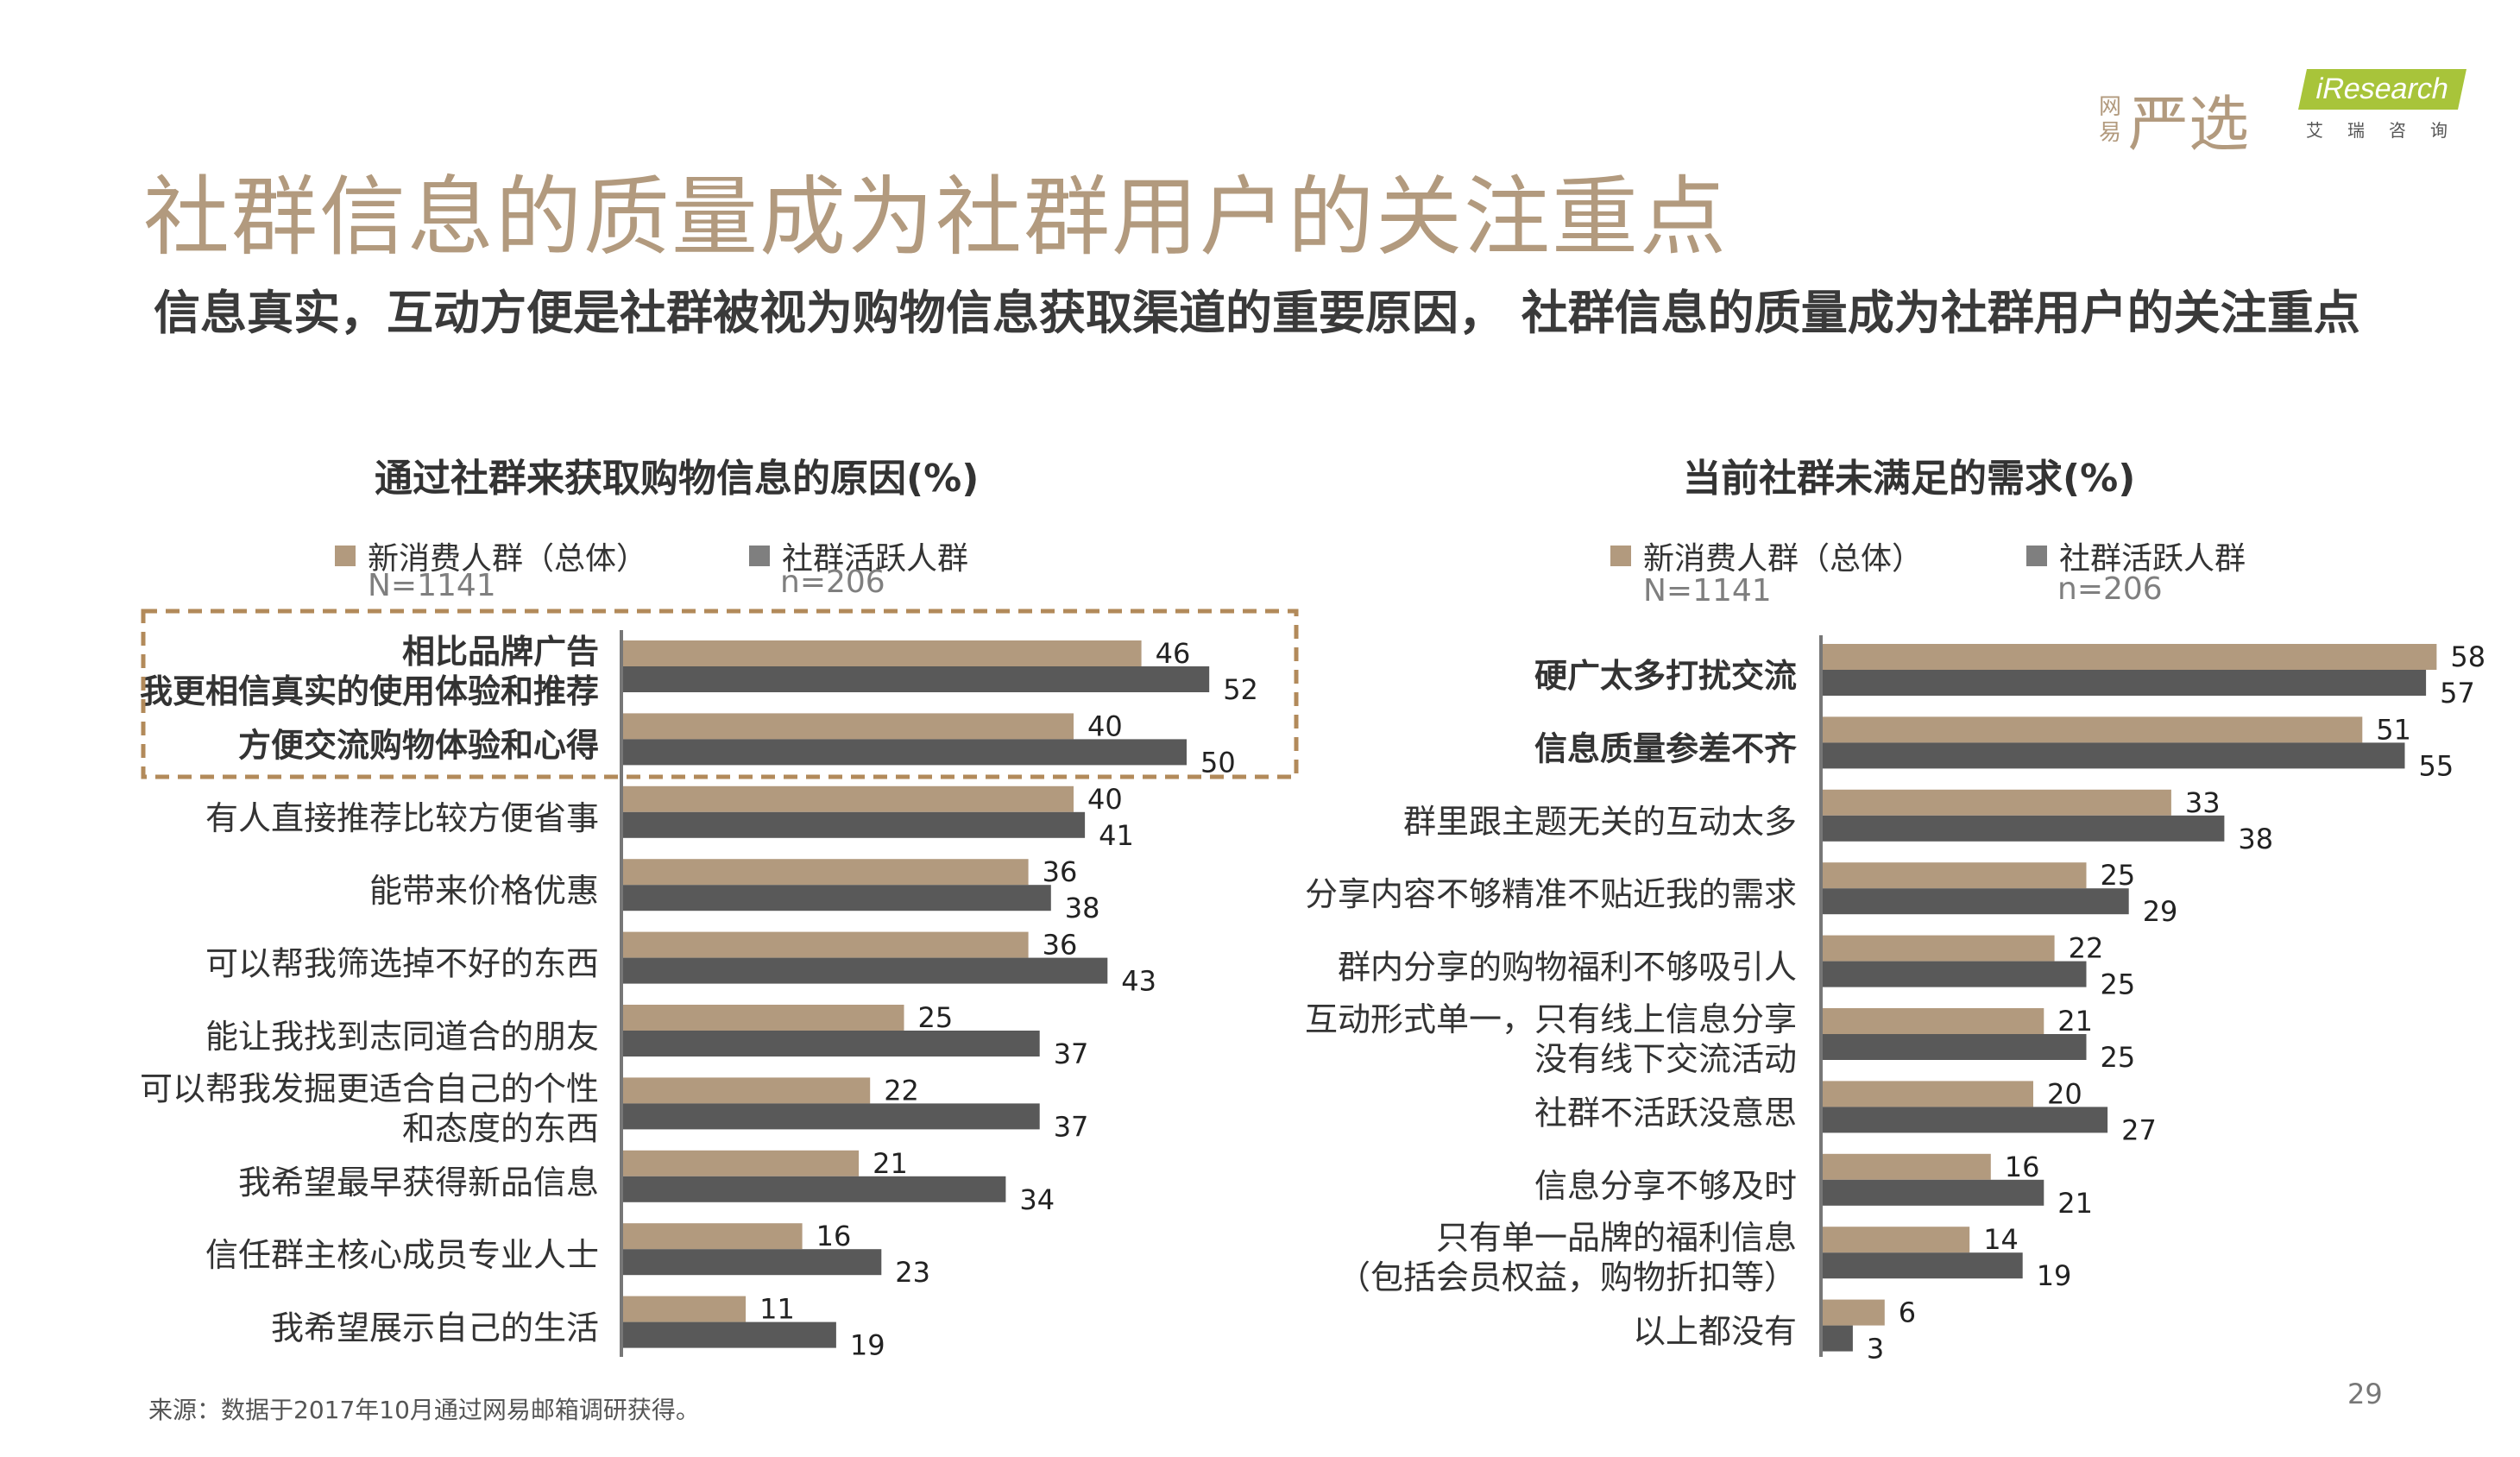 The width and height of the screenshot is (2520, 1457). I want to click on data-label-series2: 23, so click(912, 1272).